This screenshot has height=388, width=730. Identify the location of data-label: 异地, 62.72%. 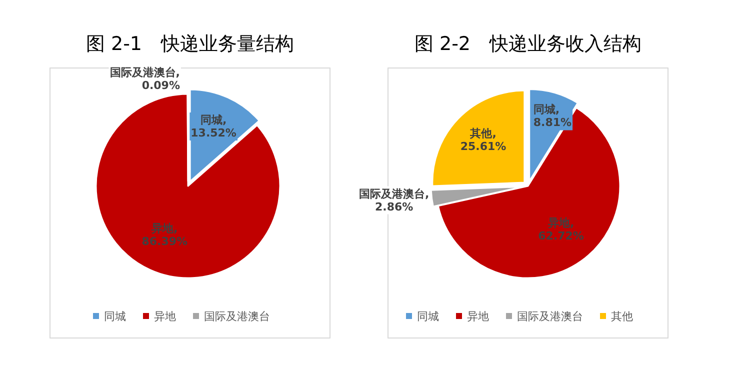
(561, 229).